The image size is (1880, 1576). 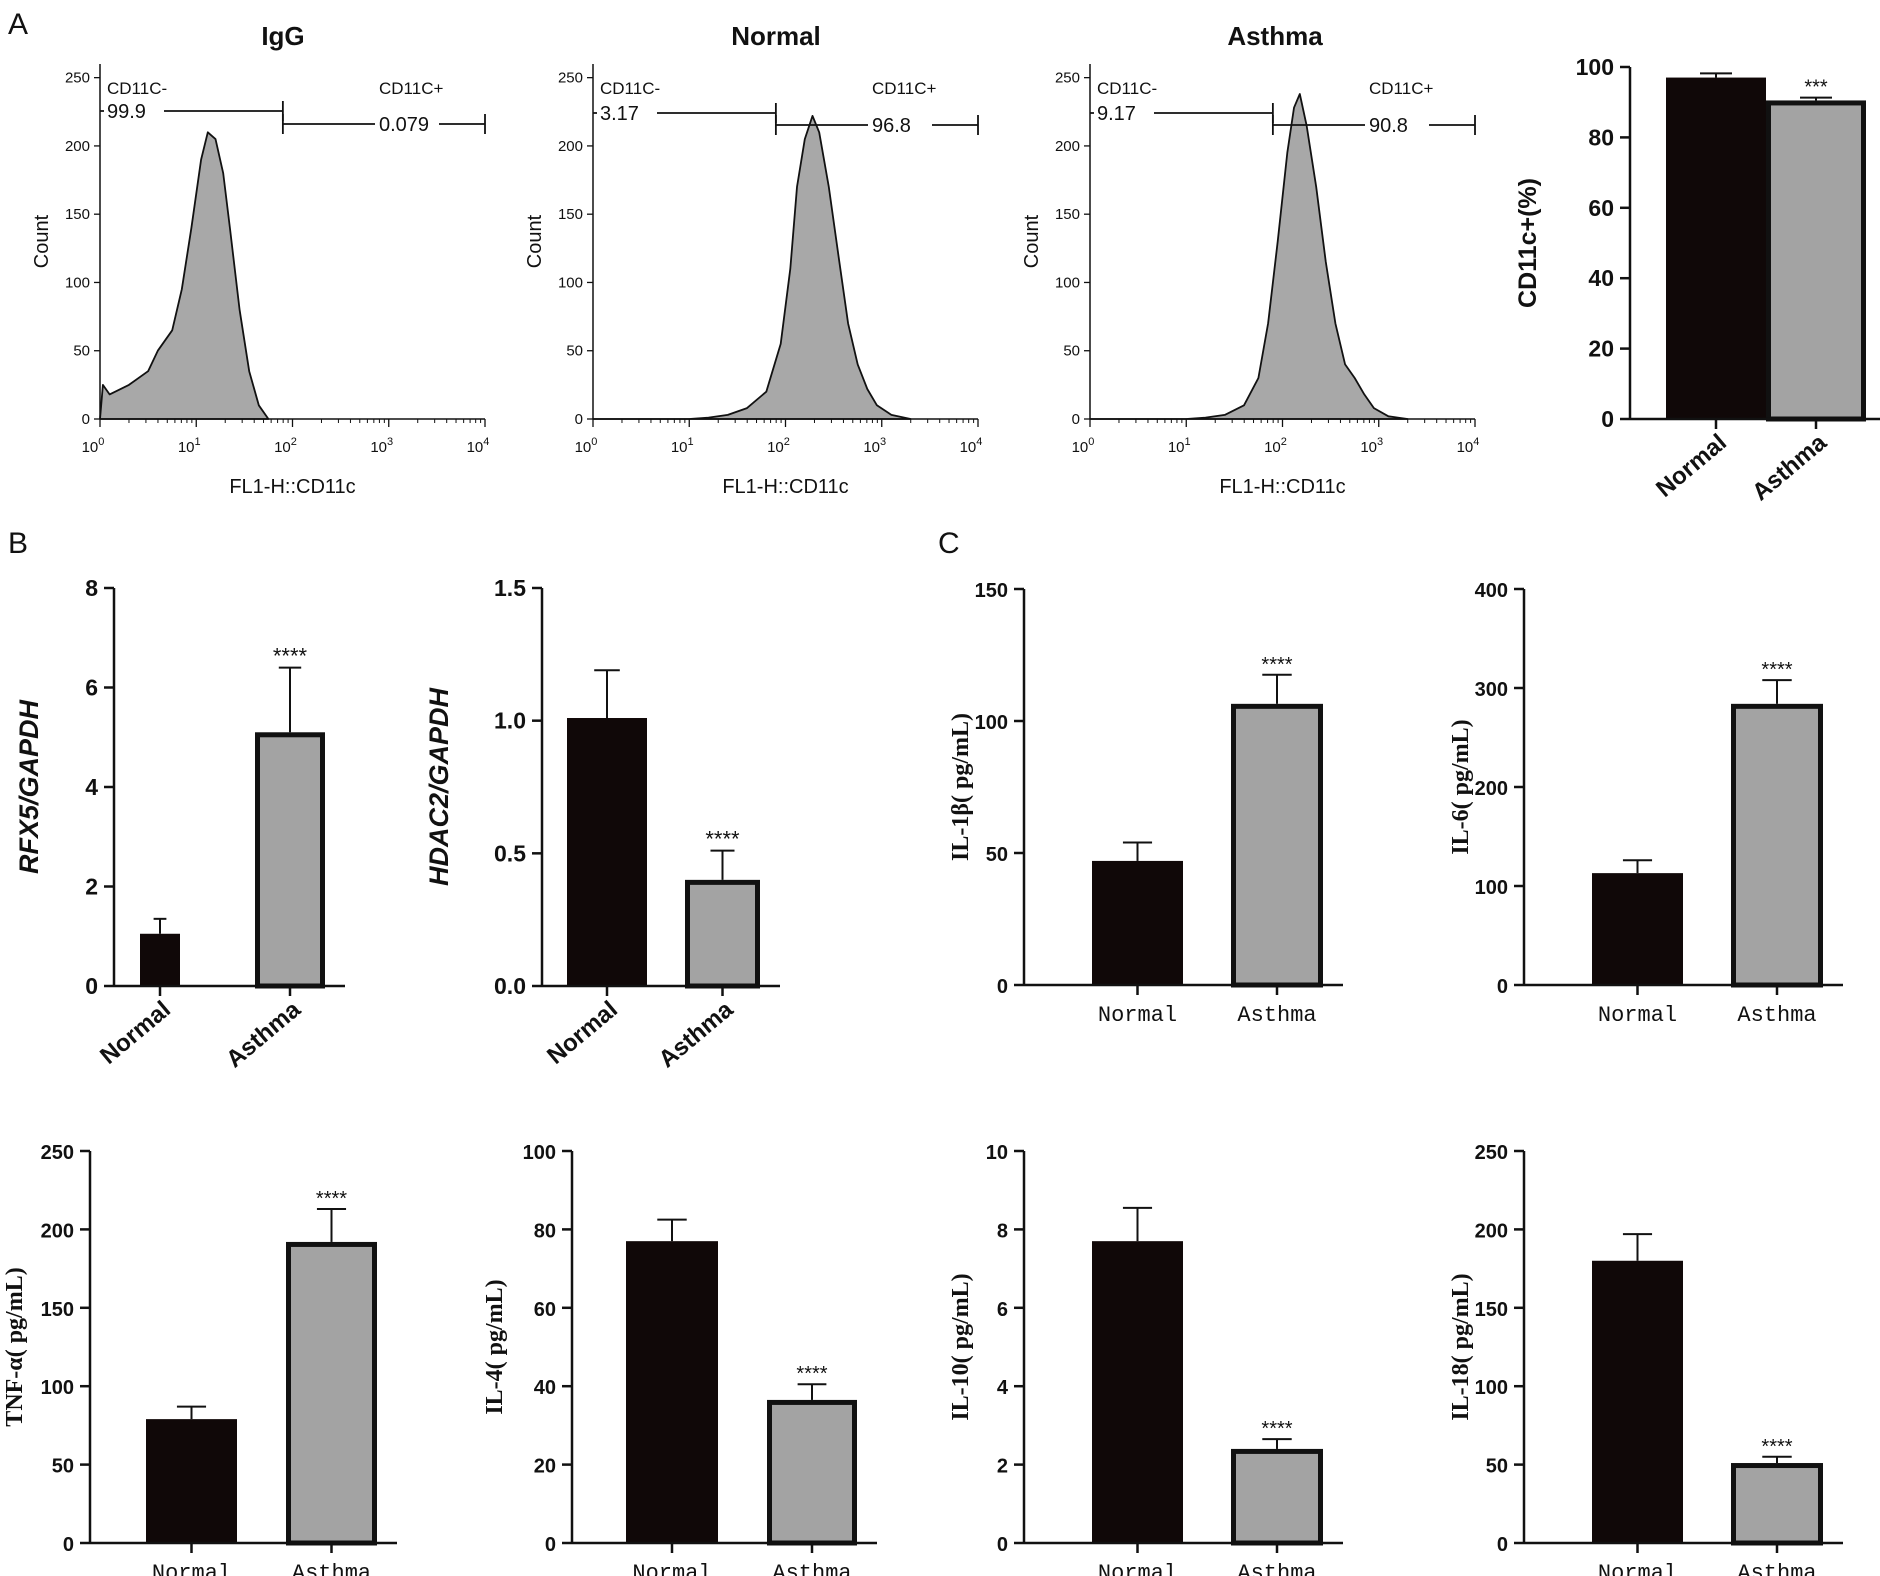 What do you see at coordinates (891, 126) in the screenshot?
I see `gate-positive-value: 96.8` at bounding box center [891, 126].